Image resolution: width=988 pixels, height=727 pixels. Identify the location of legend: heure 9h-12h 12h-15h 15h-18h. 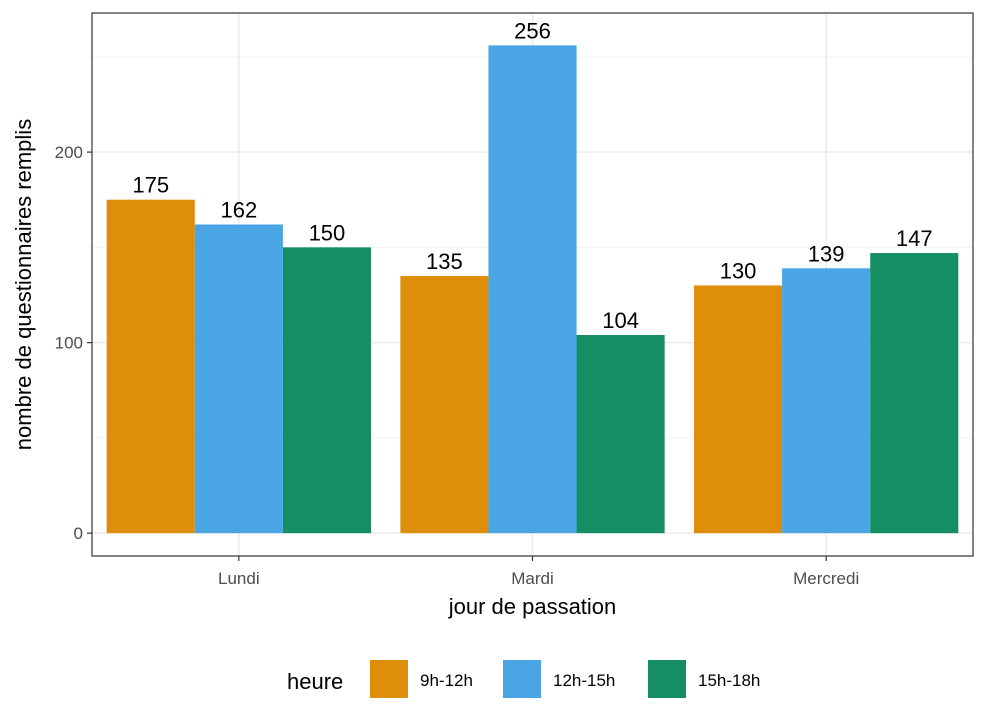
(523, 679).